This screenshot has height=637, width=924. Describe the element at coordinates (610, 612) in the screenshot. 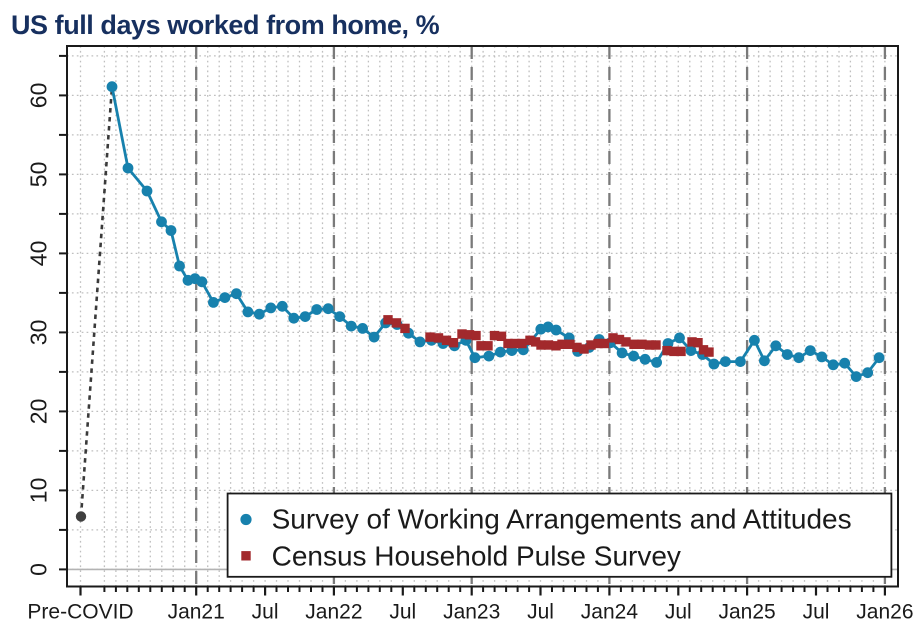

I see `svg-text: Jan24` at that location.